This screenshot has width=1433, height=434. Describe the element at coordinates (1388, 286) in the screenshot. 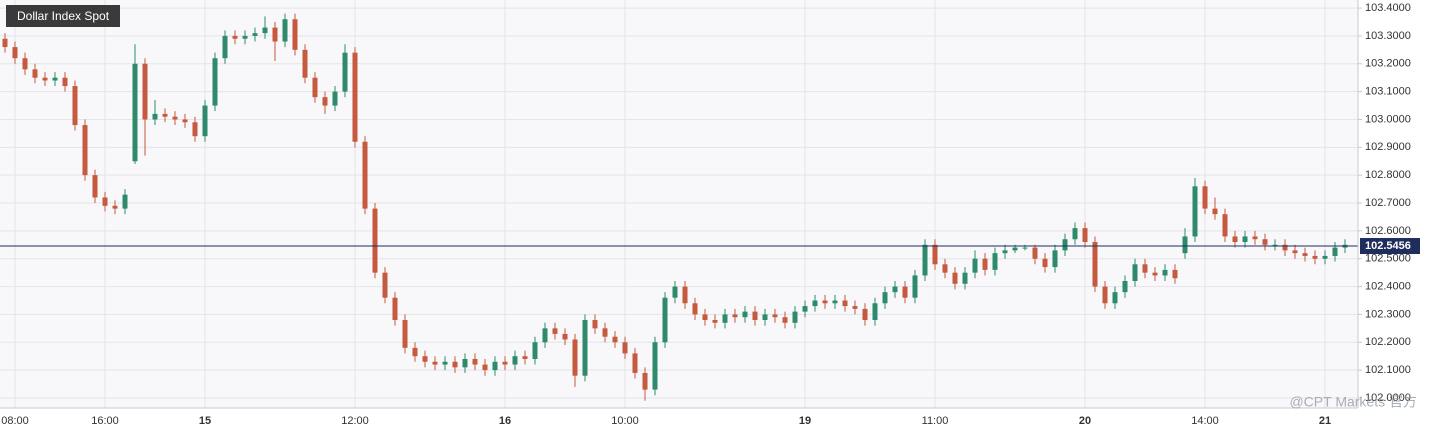

I see `y-tick-label: 102.4000` at that location.